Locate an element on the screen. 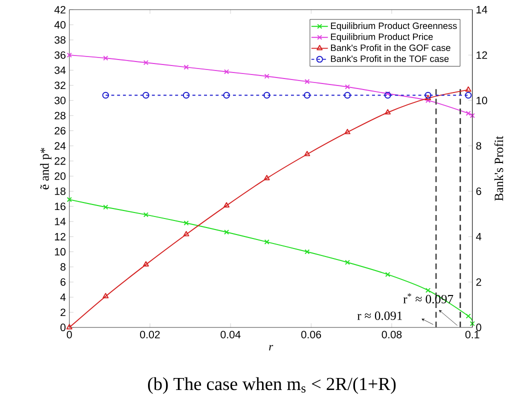 The image size is (514, 413). y-tick-label: 26 is located at coordinates (60, 131).